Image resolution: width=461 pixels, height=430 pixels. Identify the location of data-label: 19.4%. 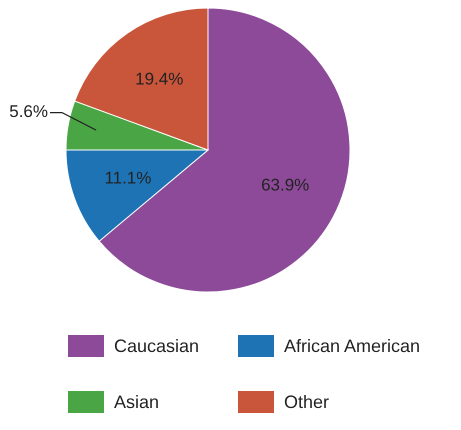
(159, 79).